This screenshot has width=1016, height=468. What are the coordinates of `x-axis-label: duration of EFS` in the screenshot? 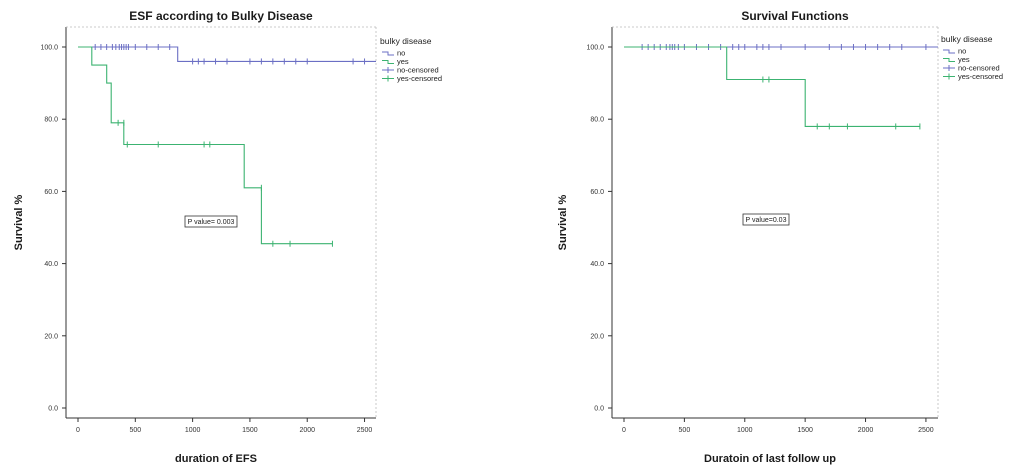 It's located at (216, 459).